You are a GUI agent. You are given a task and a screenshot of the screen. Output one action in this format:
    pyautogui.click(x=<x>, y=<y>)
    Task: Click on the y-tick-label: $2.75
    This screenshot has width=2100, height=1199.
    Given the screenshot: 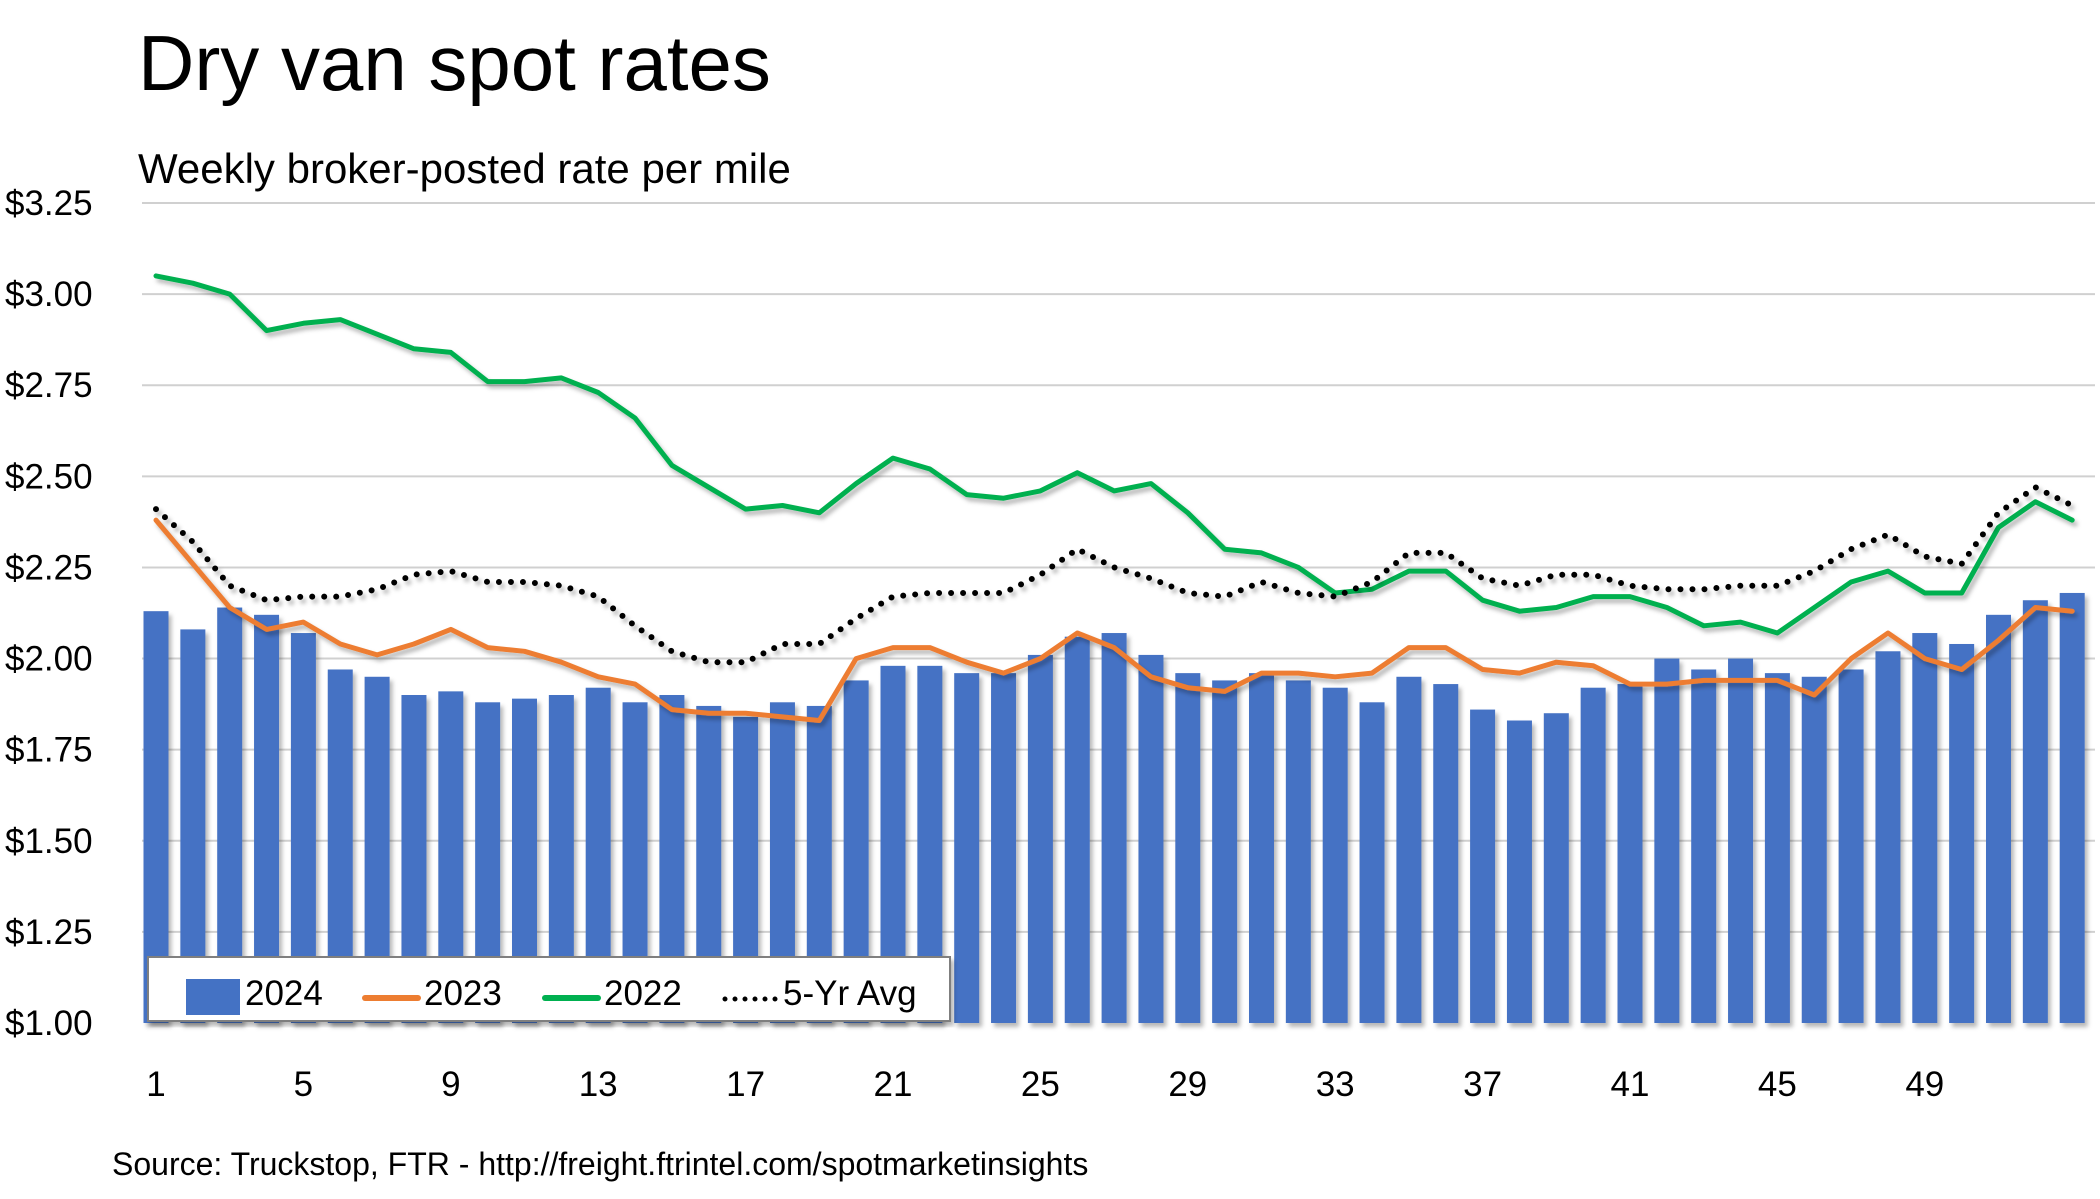 What is the action you would take?
    pyautogui.click(x=49, y=385)
    